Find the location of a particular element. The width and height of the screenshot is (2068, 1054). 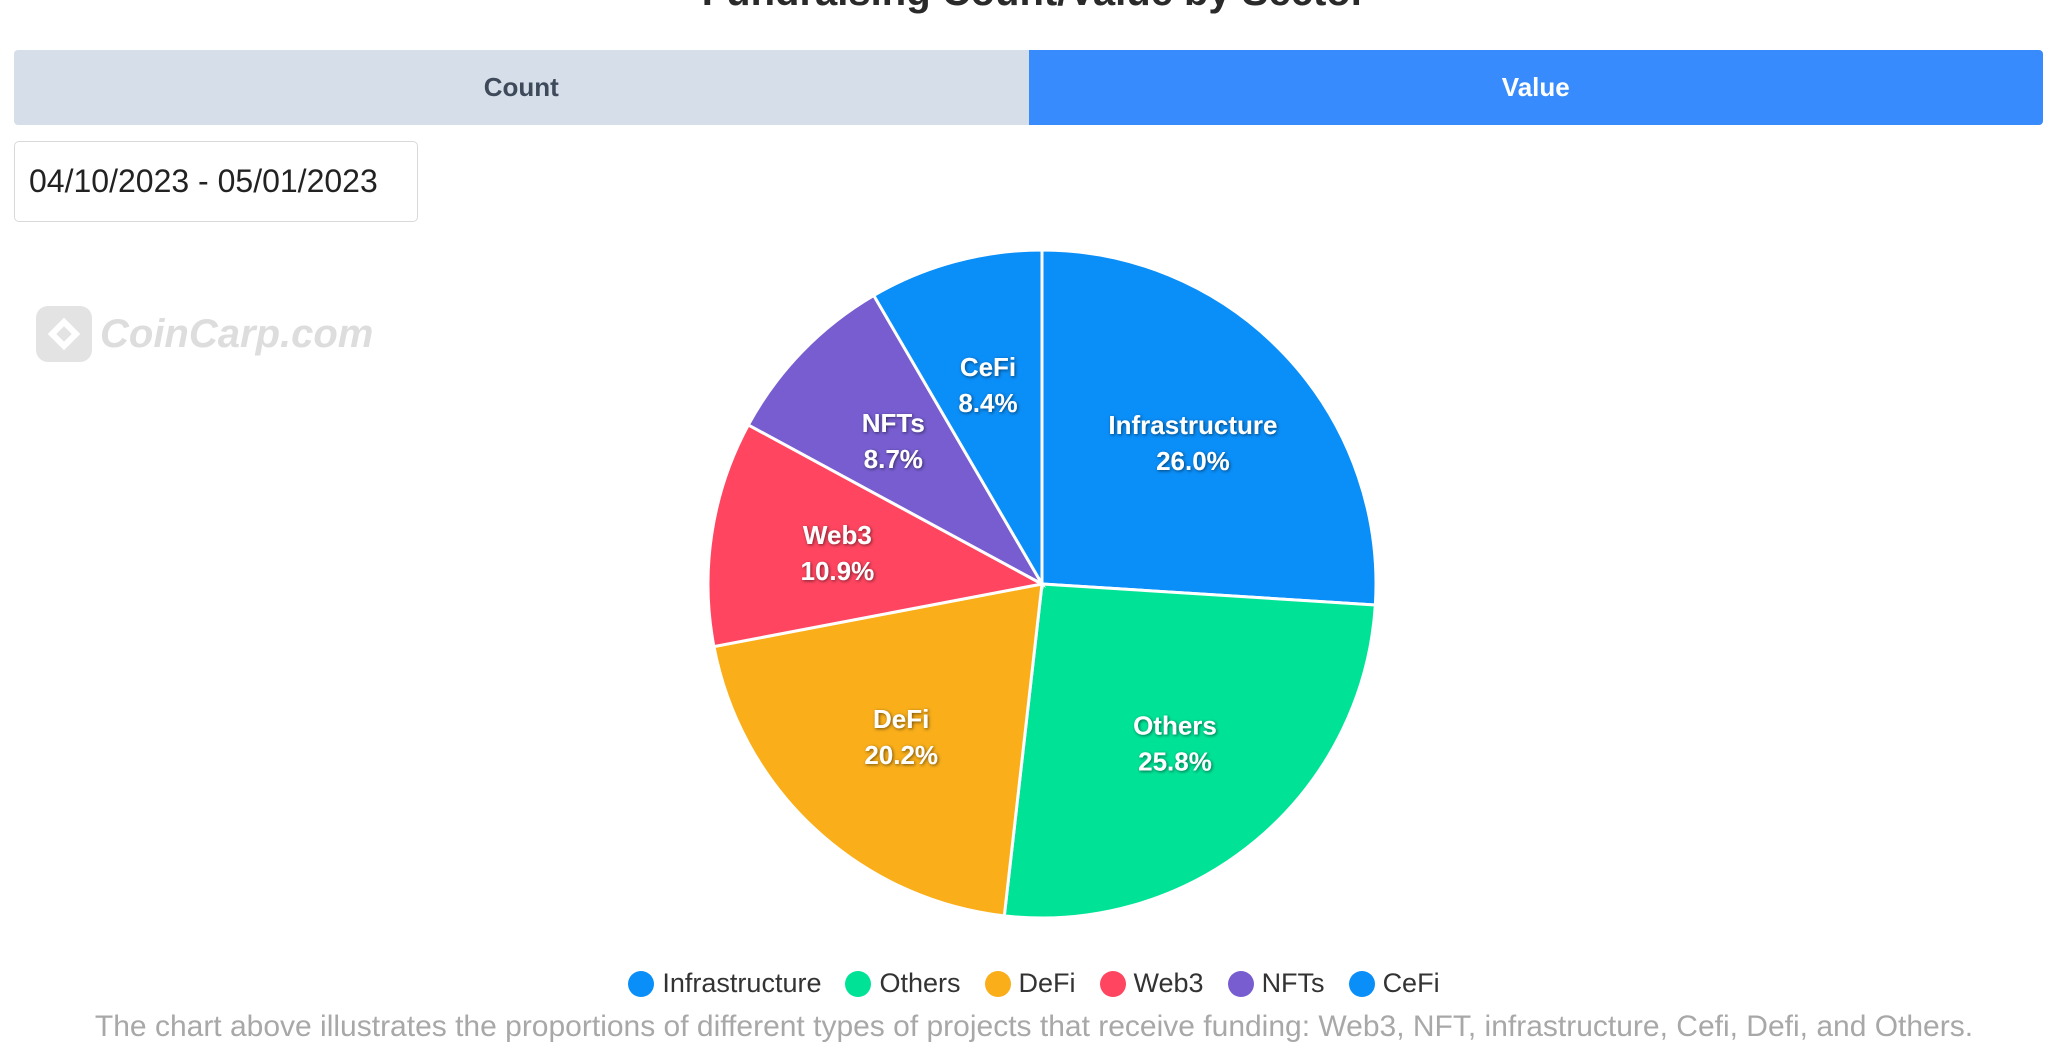

legend-item-infrastructure: Infrastructure is located at coordinates (724, 983).